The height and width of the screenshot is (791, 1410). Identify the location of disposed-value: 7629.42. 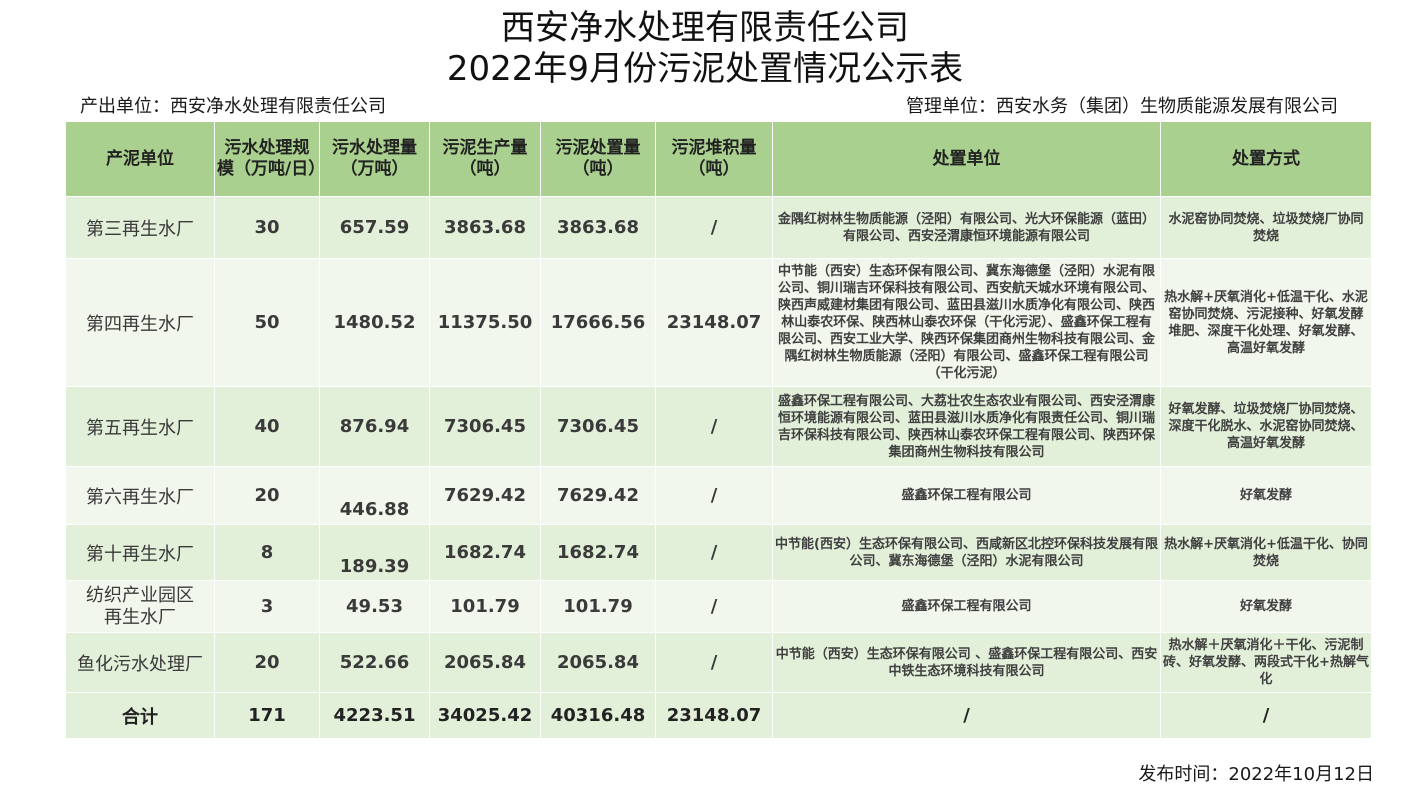
(598, 495).